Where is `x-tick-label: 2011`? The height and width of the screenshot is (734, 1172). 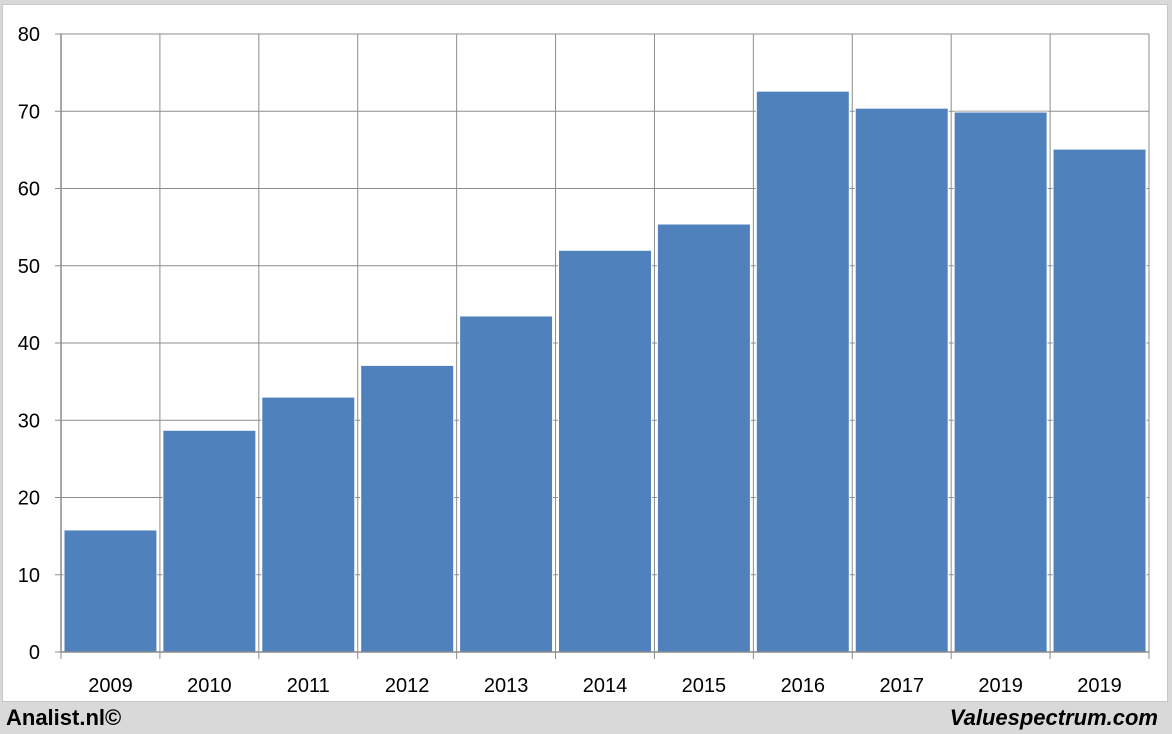 x-tick-label: 2011 is located at coordinates (308, 686).